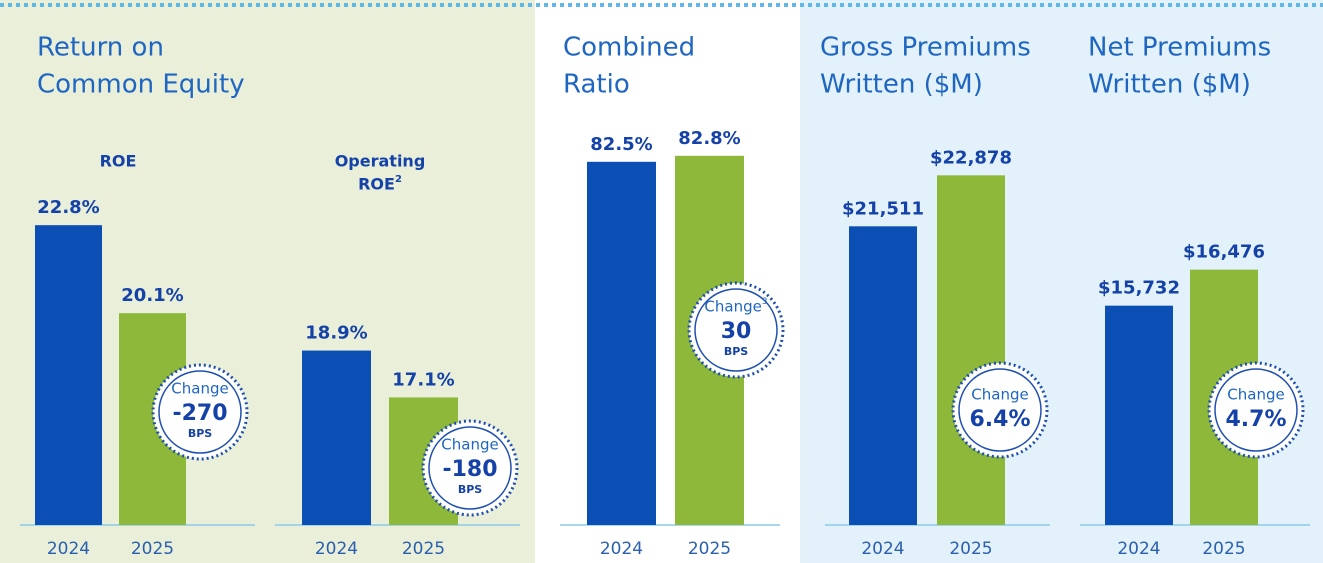 The width and height of the screenshot is (1323, 563). What do you see at coordinates (152, 295) in the screenshot?
I see `value-label: 20.1%` at bounding box center [152, 295].